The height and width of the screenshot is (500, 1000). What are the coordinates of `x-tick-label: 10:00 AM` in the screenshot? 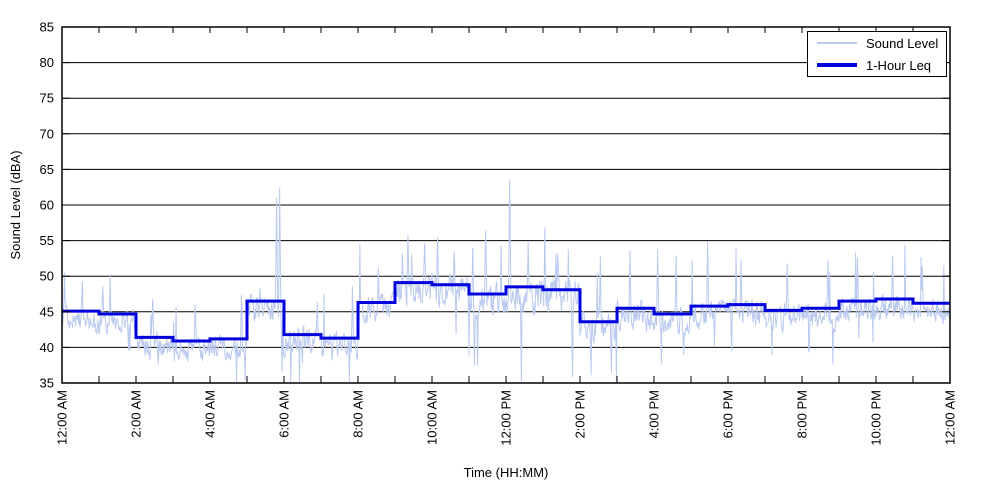 It's located at (432, 417).